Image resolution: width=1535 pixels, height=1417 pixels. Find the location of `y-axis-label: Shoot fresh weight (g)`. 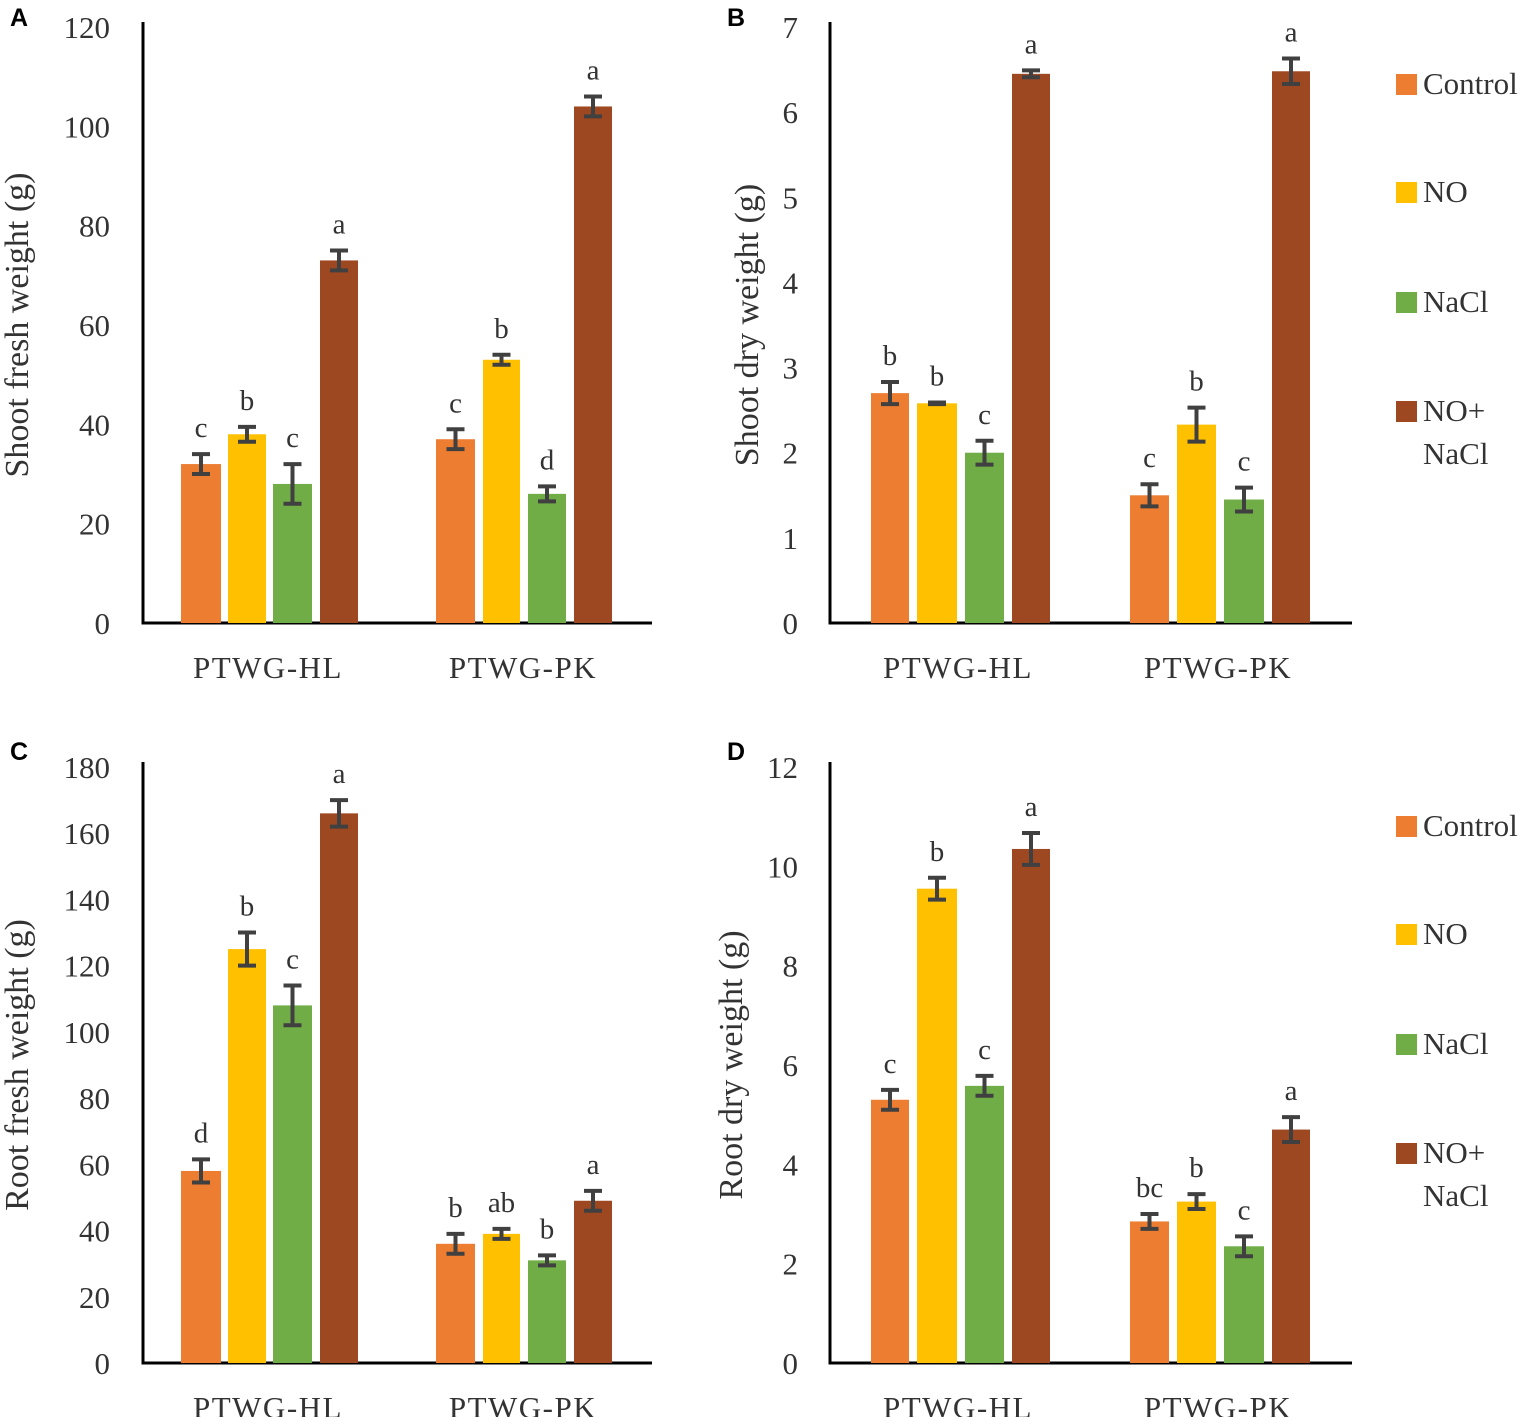

y-axis-label: Shoot fresh weight (g) is located at coordinates (18, 324).